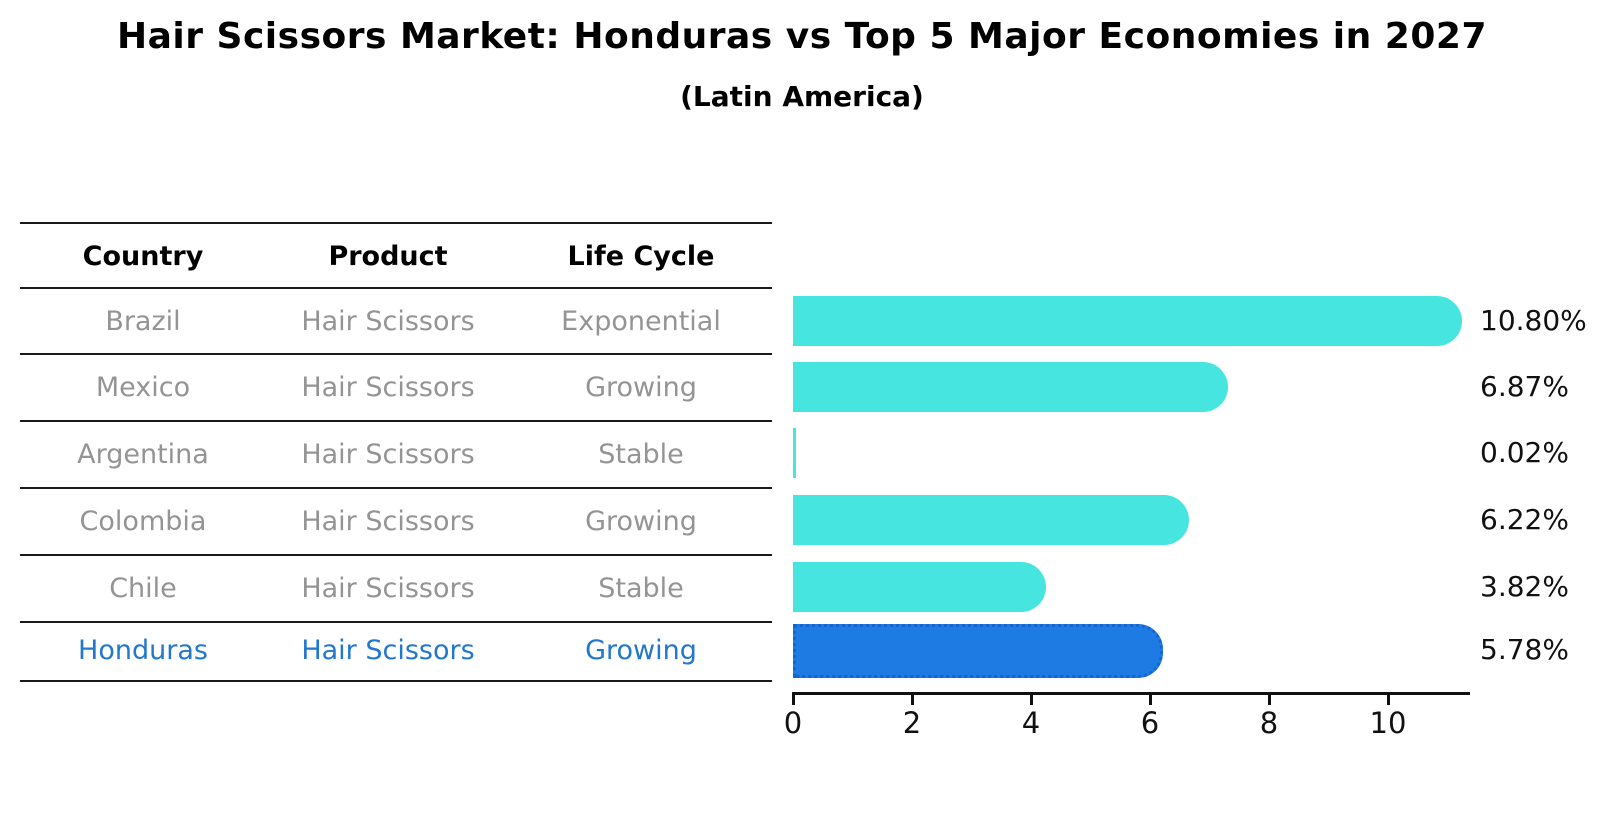 This screenshot has width=1604, height=823. What do you see at coordinates (143, 521) in the screenshot?
I see `cell-country: Colombia` at bounding box center [143, 521].